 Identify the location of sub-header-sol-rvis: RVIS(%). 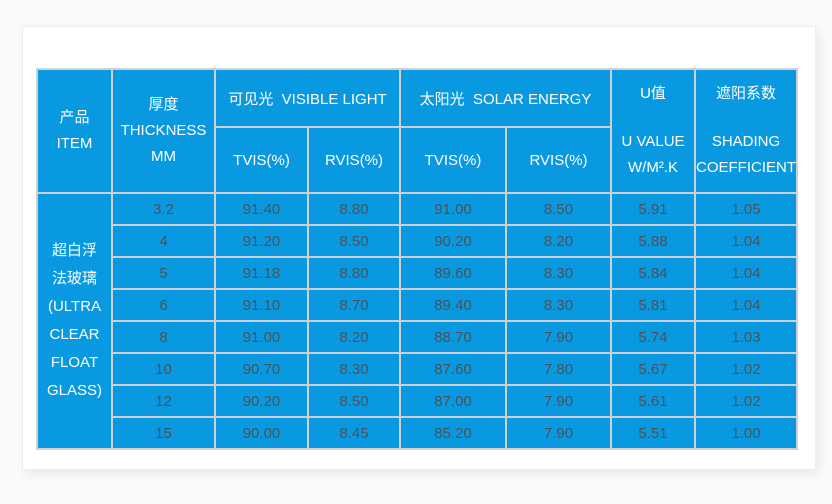
(558, 160).